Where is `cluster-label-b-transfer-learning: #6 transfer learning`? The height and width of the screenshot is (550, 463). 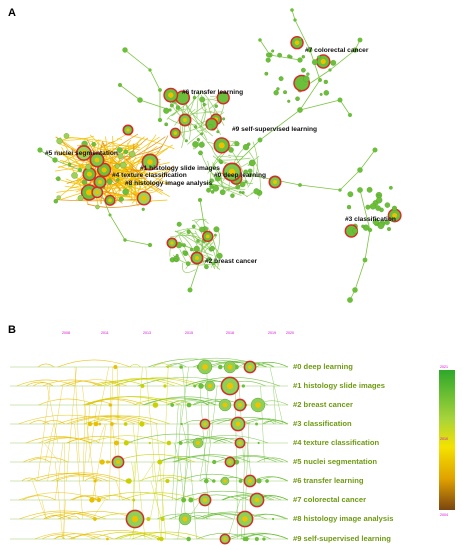
cluster-label-b-transfer-learning: #6 transfer learning is located at coordinates (328, 480).